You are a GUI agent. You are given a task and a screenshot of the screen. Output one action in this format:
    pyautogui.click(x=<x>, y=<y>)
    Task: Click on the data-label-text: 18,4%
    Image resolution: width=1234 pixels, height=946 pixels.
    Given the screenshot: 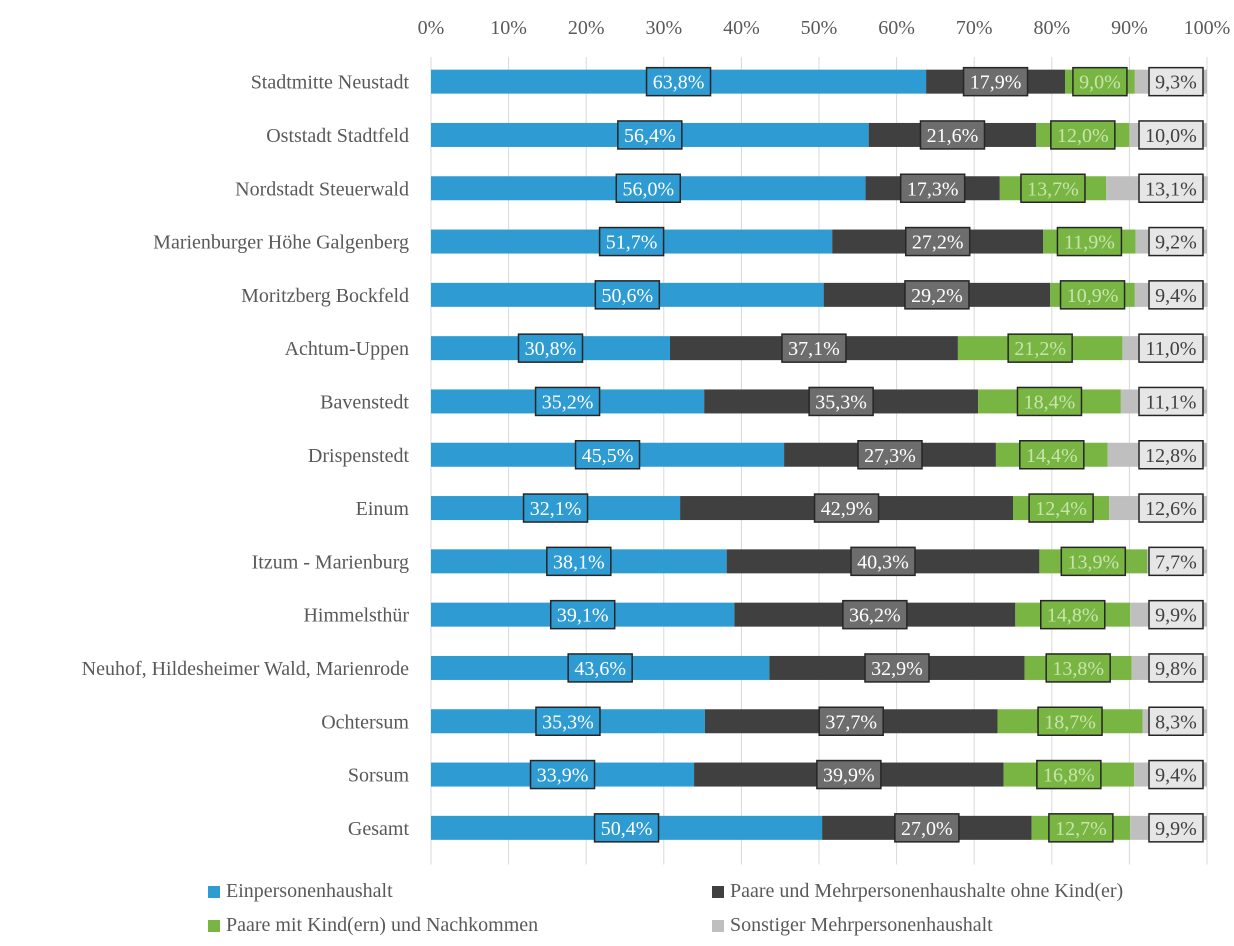 What is the action you would take?
    pyautogui.click(x=1050, y=402)
    